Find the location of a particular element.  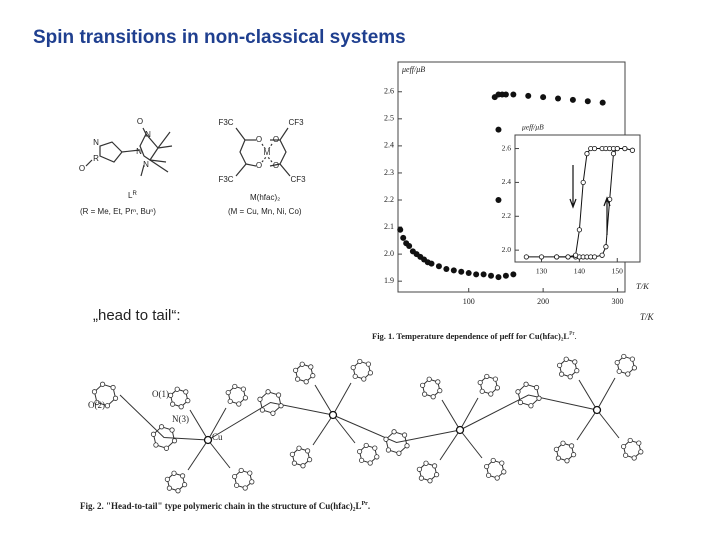

complex-label: M(hfac)₂ is located at coordinates (265, 197).